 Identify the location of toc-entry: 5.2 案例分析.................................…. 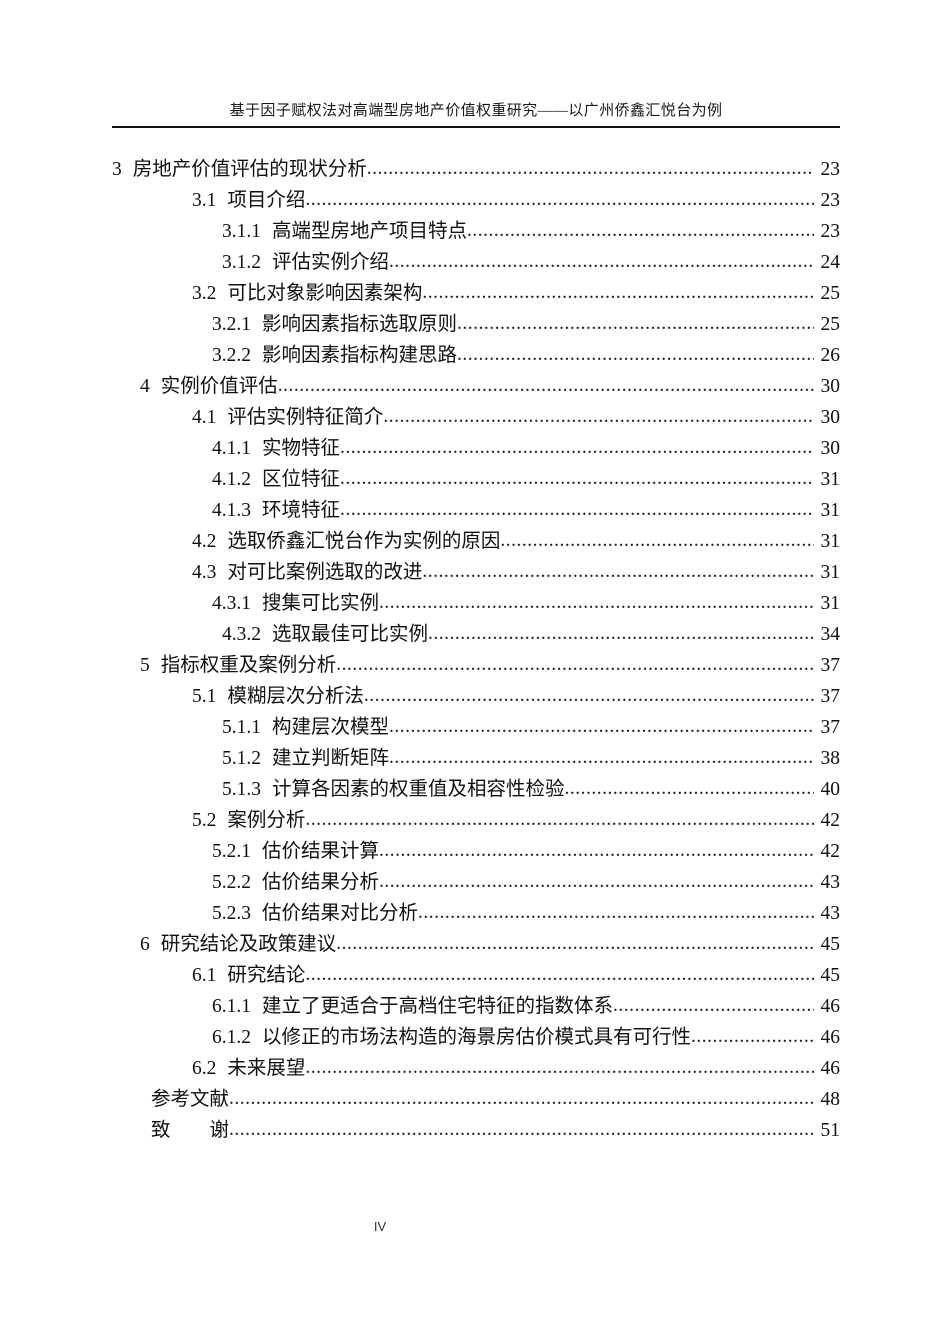
(475, 818).